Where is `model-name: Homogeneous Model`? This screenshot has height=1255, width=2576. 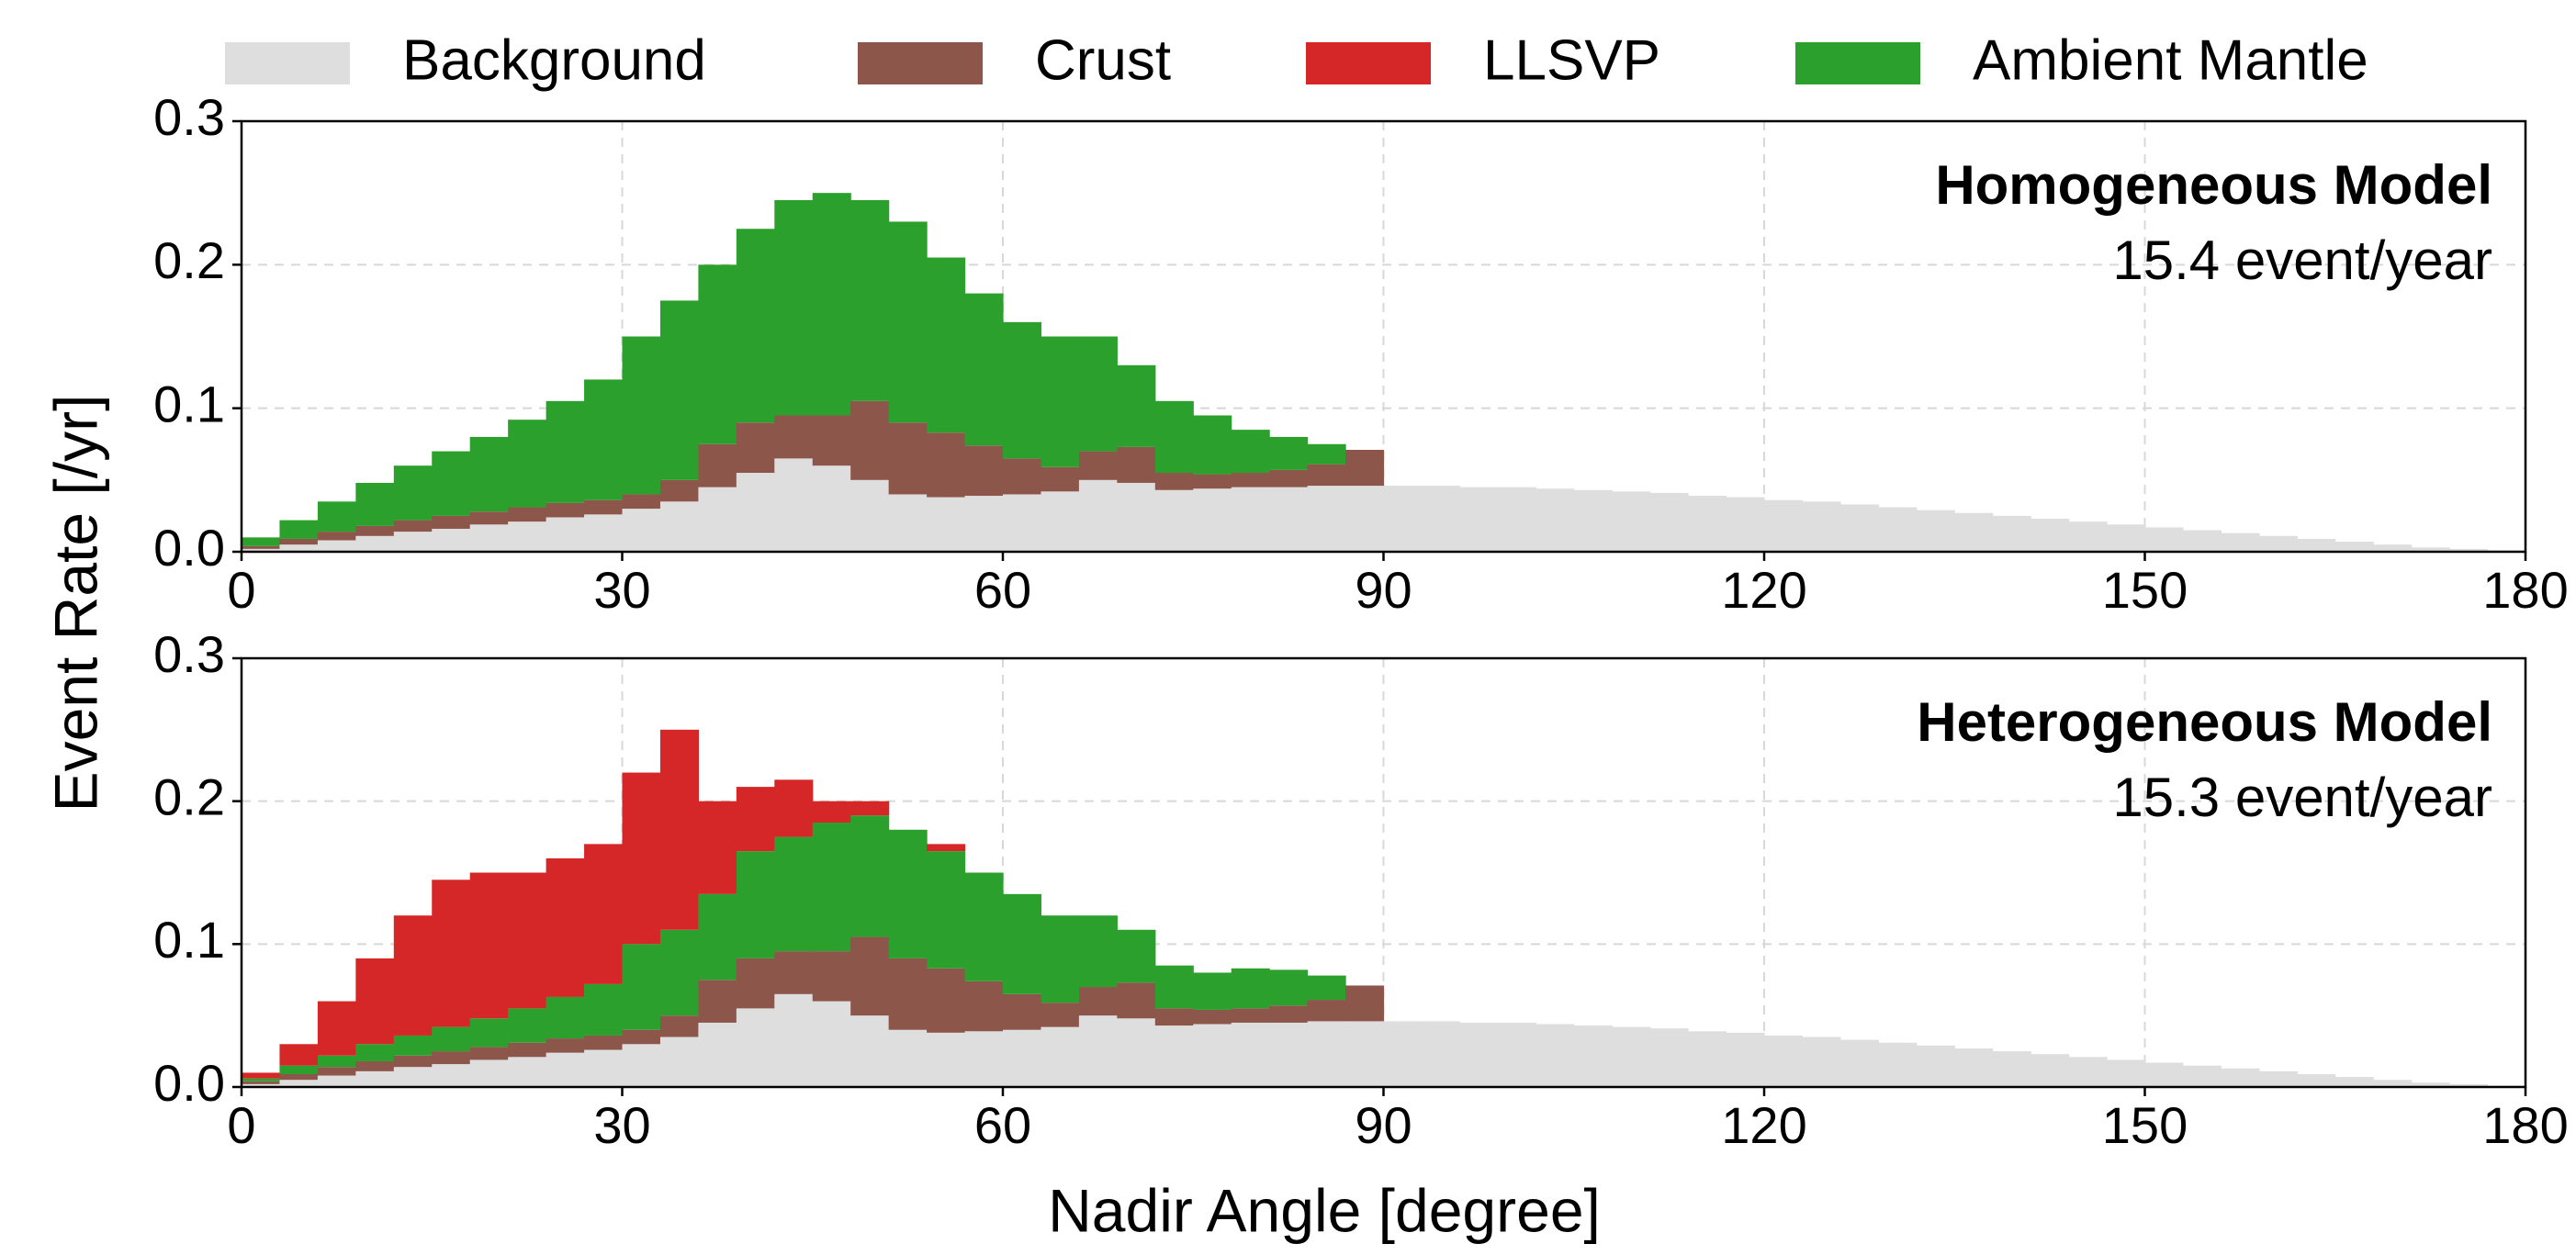
model-name: Homogeneous Model is located at coordinates (2213, 185).